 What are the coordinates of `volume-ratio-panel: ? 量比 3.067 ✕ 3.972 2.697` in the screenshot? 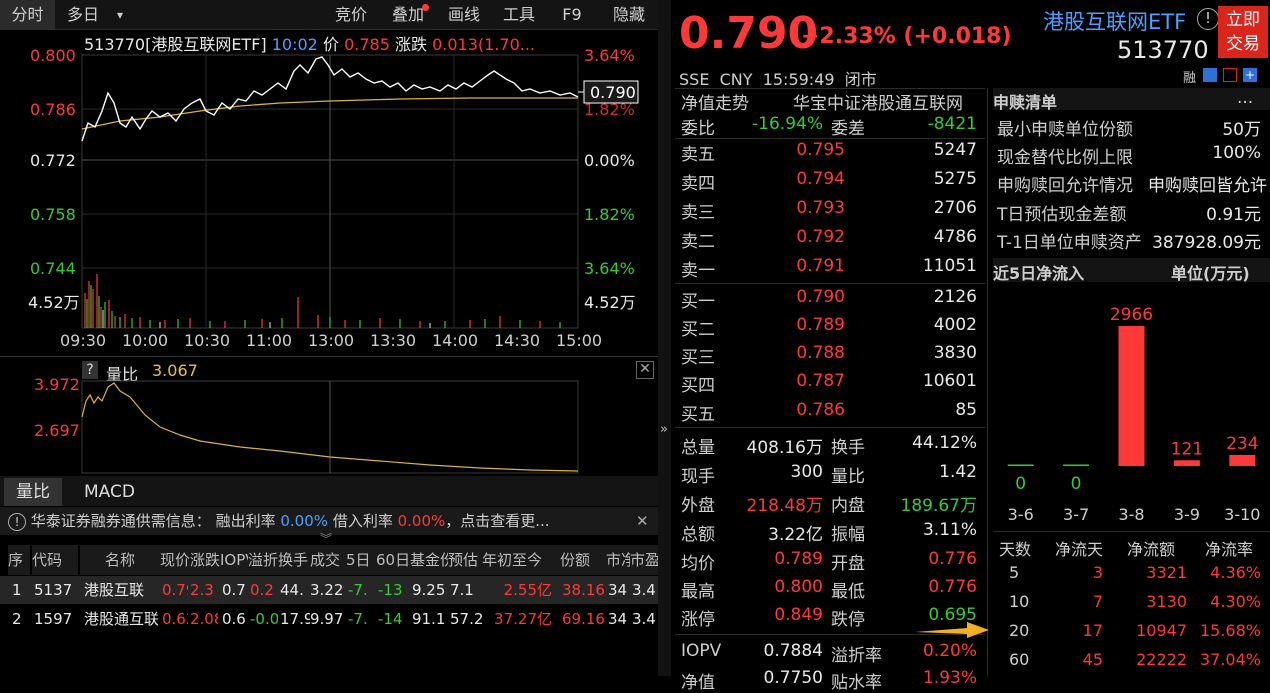 It's located at (329, 415).